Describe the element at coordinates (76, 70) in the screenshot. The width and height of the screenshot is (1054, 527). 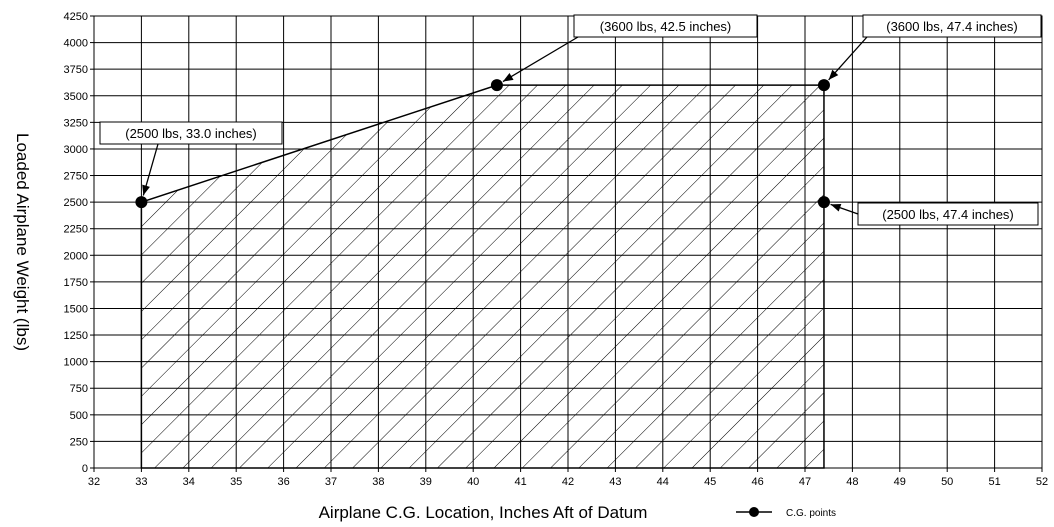
I see `y-tick-label: 3750` at that location.